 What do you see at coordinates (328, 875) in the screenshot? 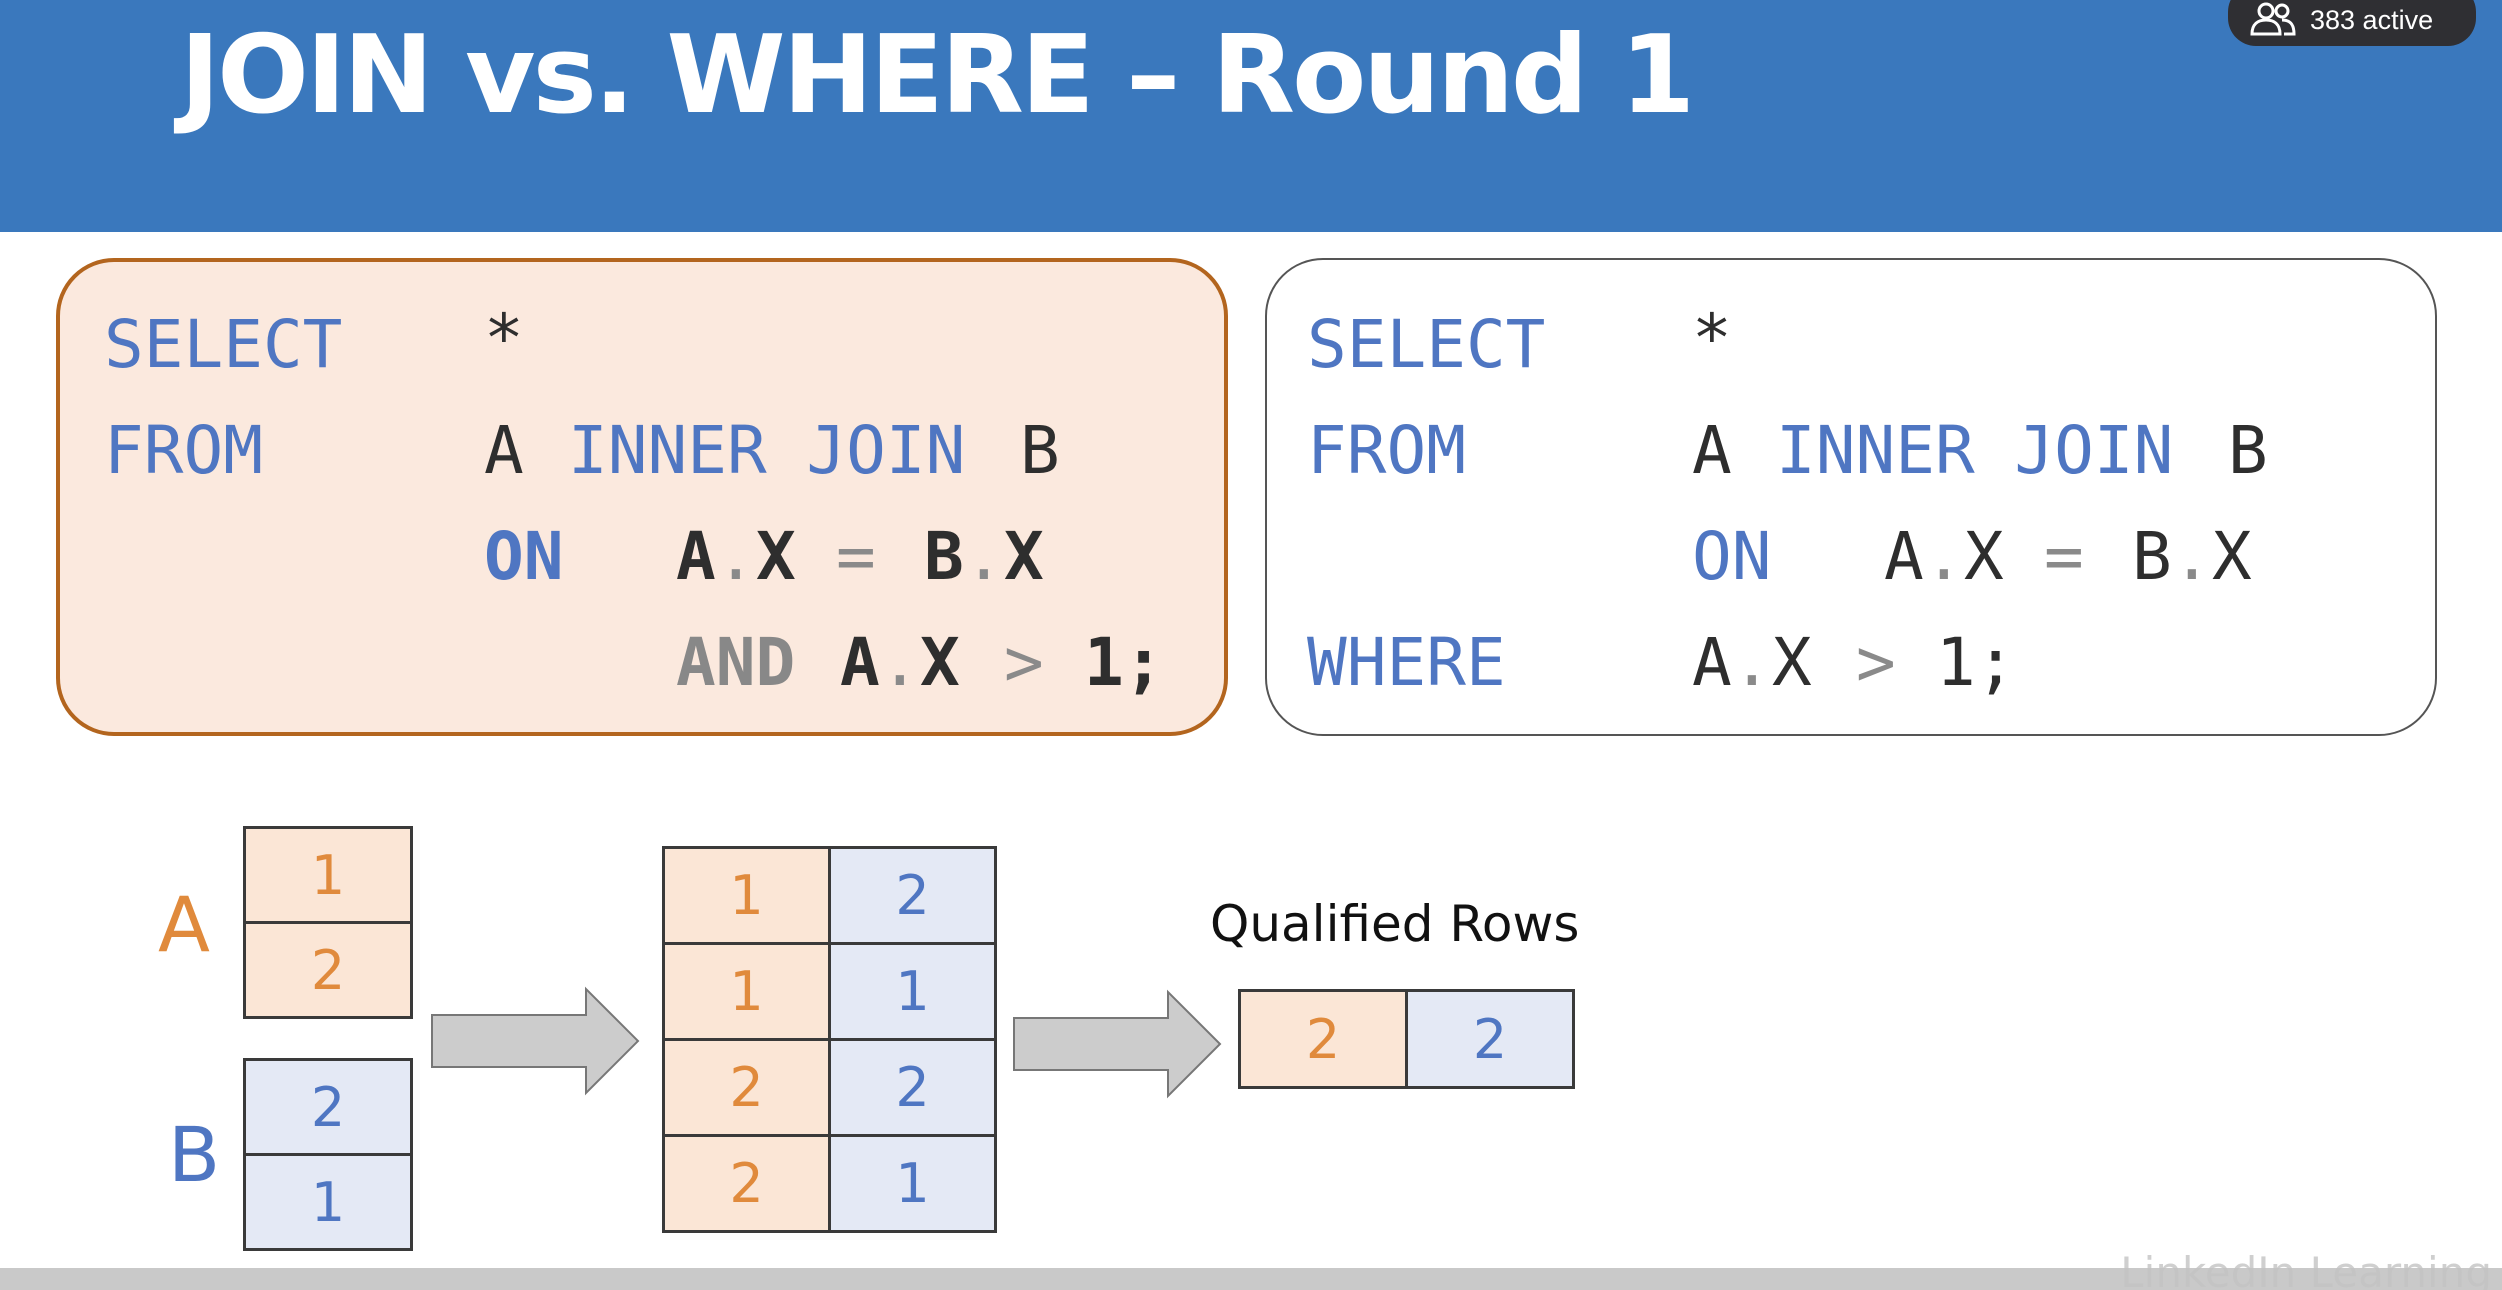
I see `table-a-cell: 1` at bounding box center [328, 875].